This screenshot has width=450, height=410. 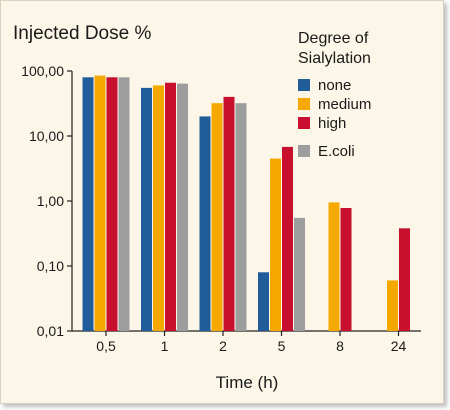 I want to click on x-axis-label: Time (h), so click(x=247, y=382).